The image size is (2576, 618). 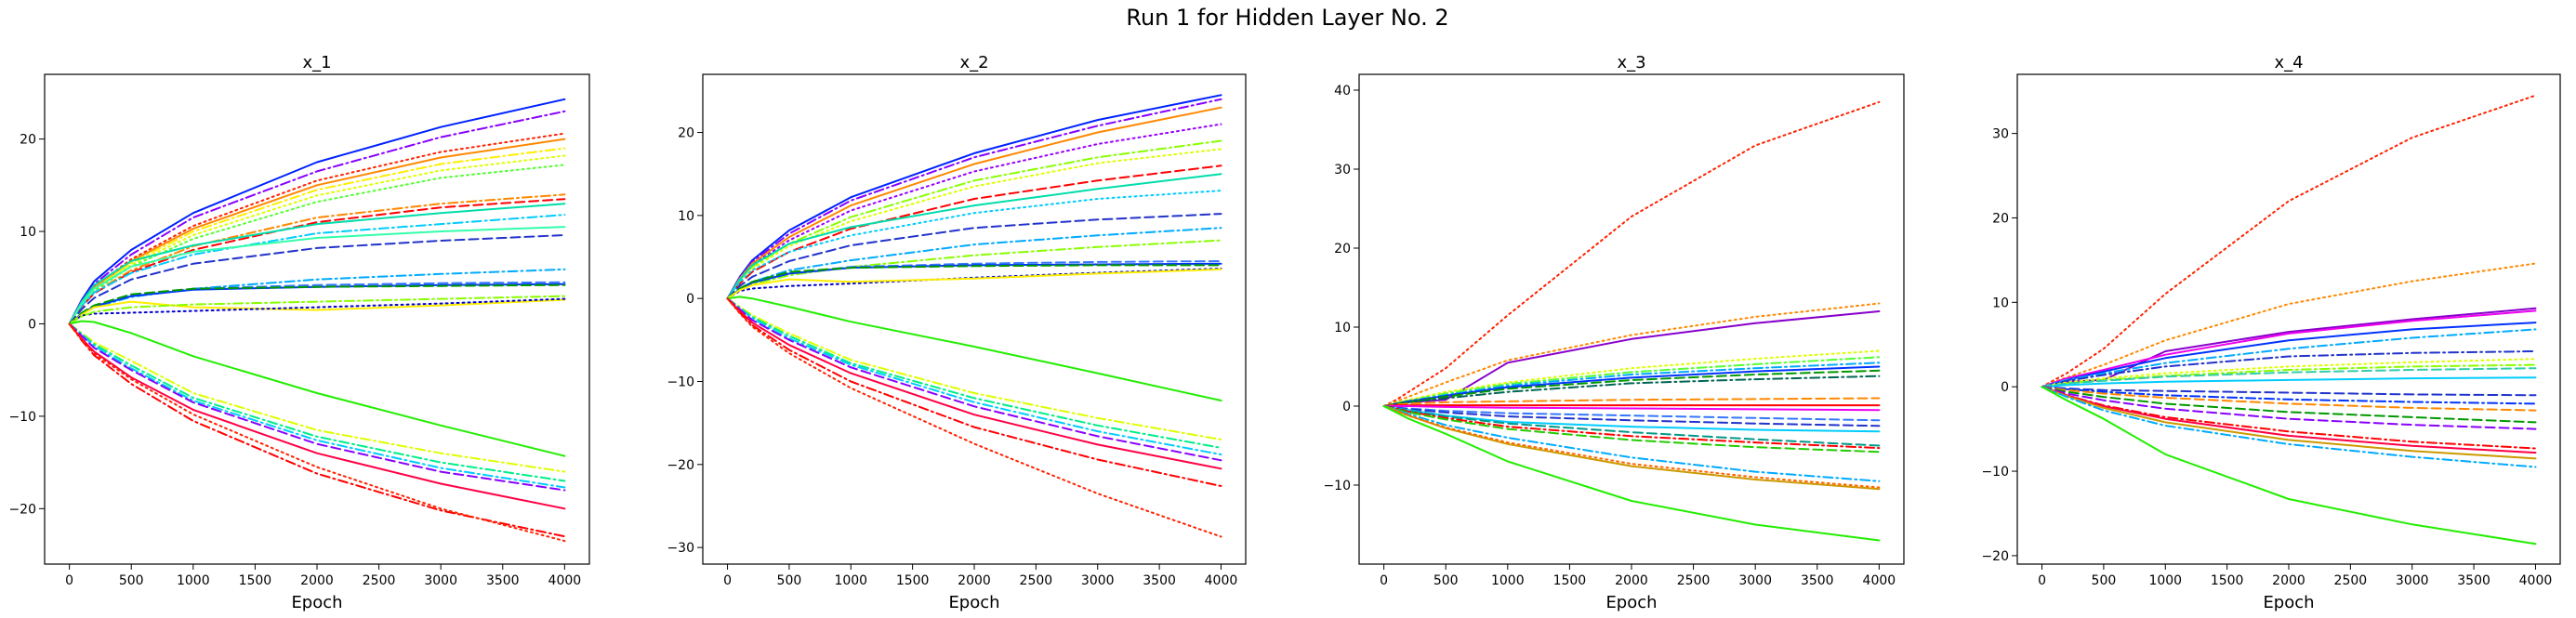 What do you see at coordinates (1631, 62) in the screenshot?
I see `subplot-title: x_3` at bounding box center [1631, 62].